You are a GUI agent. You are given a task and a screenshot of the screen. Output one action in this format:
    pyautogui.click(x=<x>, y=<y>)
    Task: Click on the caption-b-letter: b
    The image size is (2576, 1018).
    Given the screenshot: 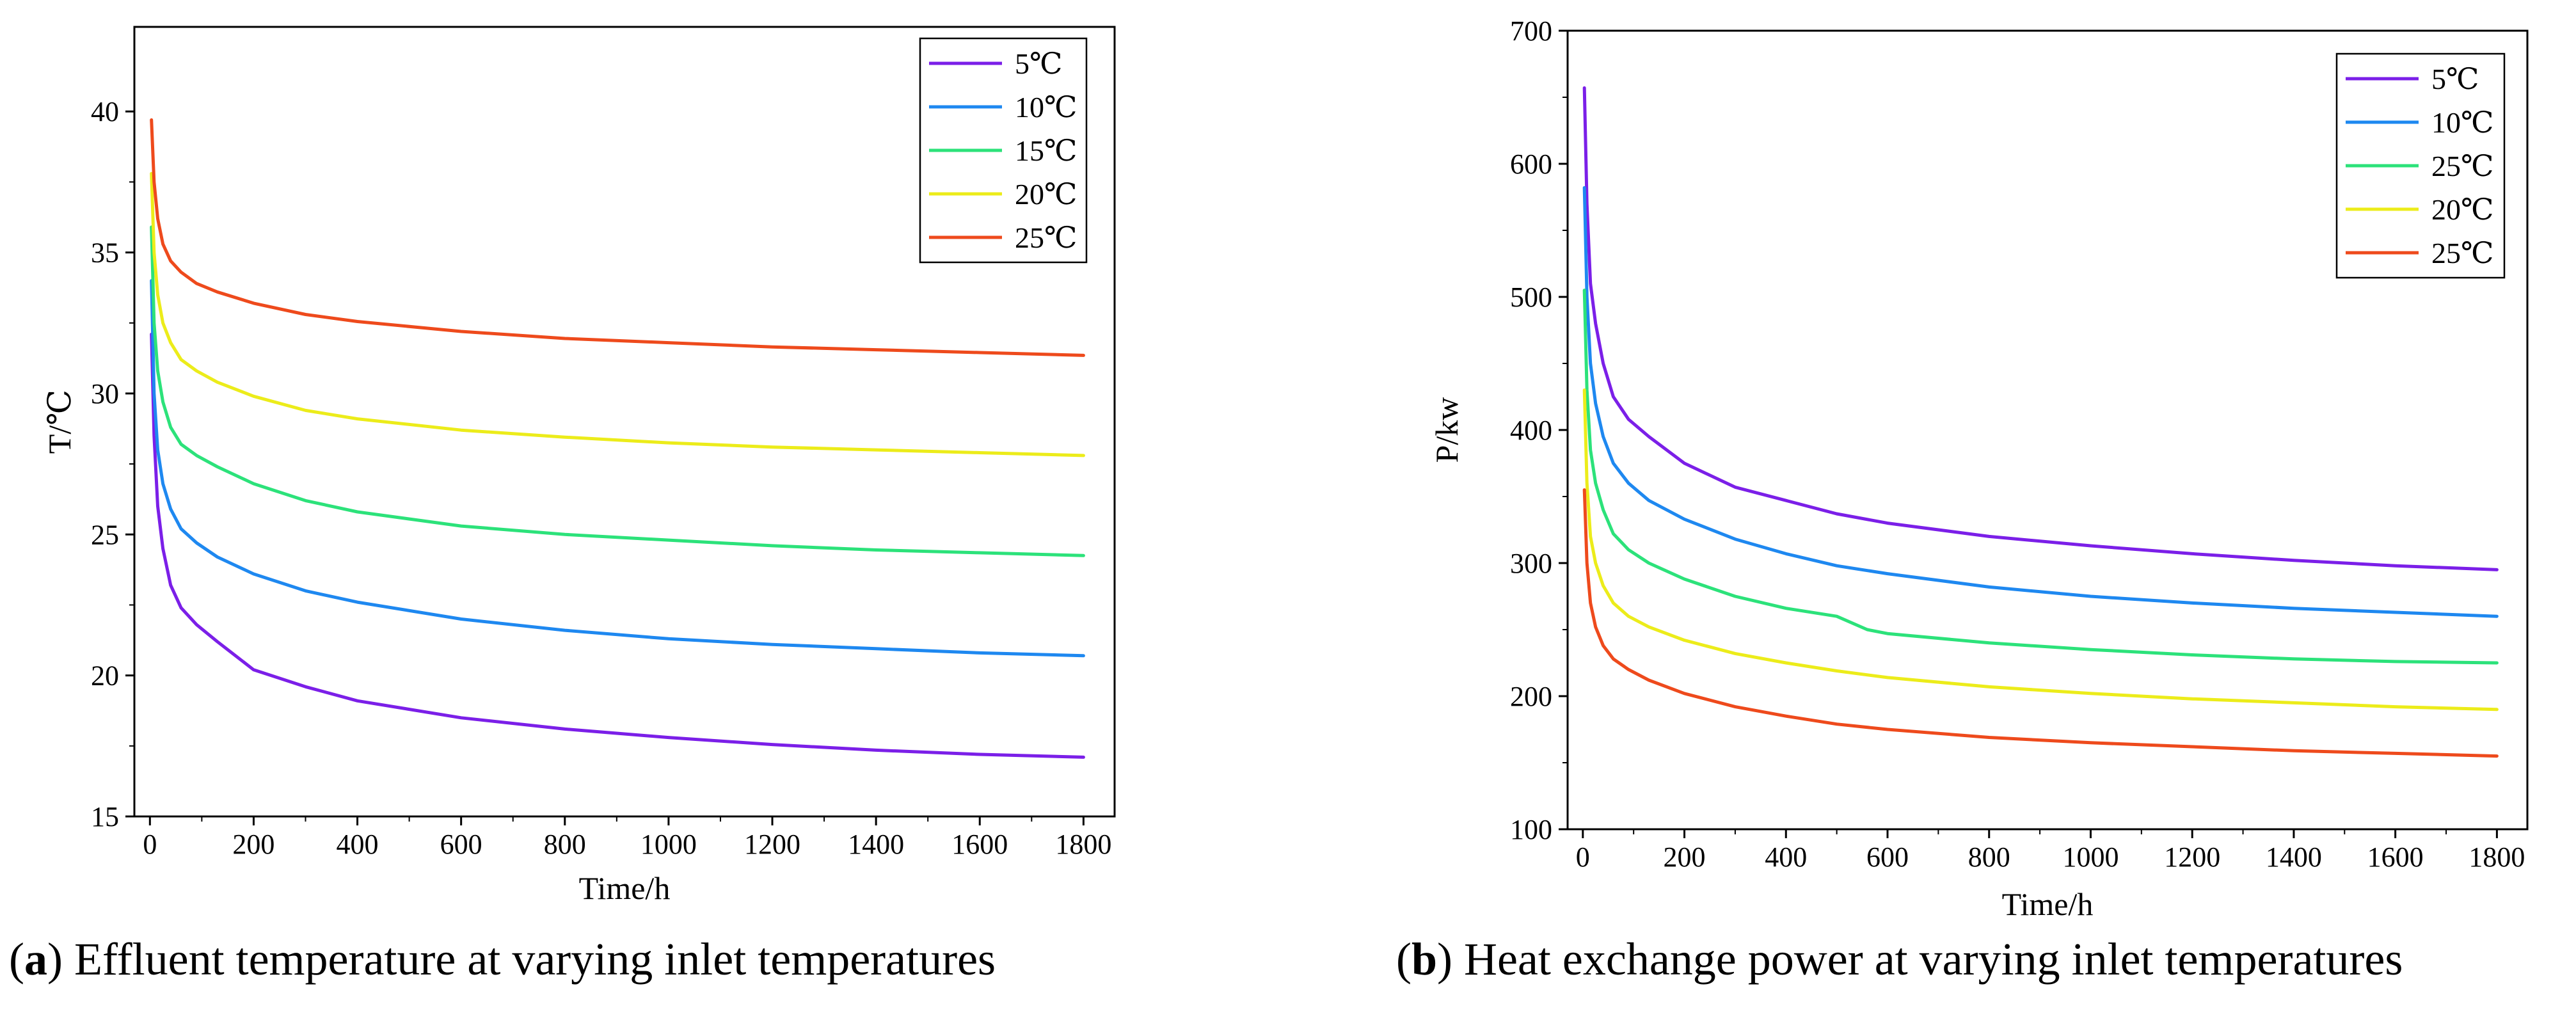 What is the action you would take?
    pyautogui.click(x=1425, y=959)
    